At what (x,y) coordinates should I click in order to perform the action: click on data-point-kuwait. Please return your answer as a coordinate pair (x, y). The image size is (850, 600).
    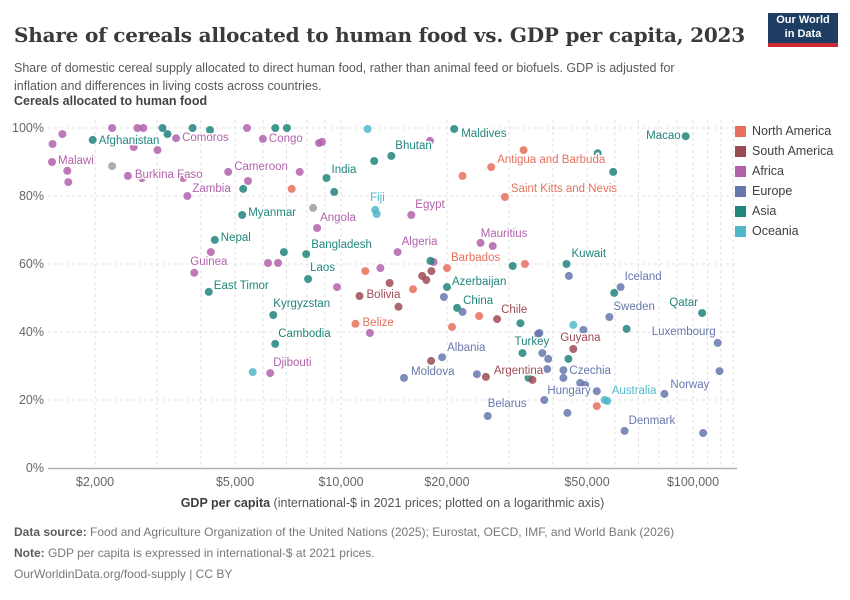
    Looking at the image, I should click on (566, 264).